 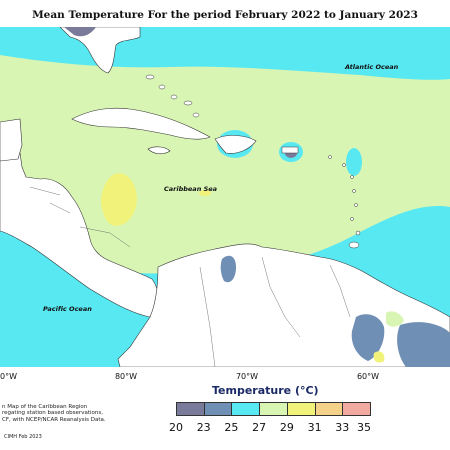 What do you see at coordinates (9, 376) in the screenshot?
I see `axis-label-90w: 90°W` at bounding box center [9, 376].